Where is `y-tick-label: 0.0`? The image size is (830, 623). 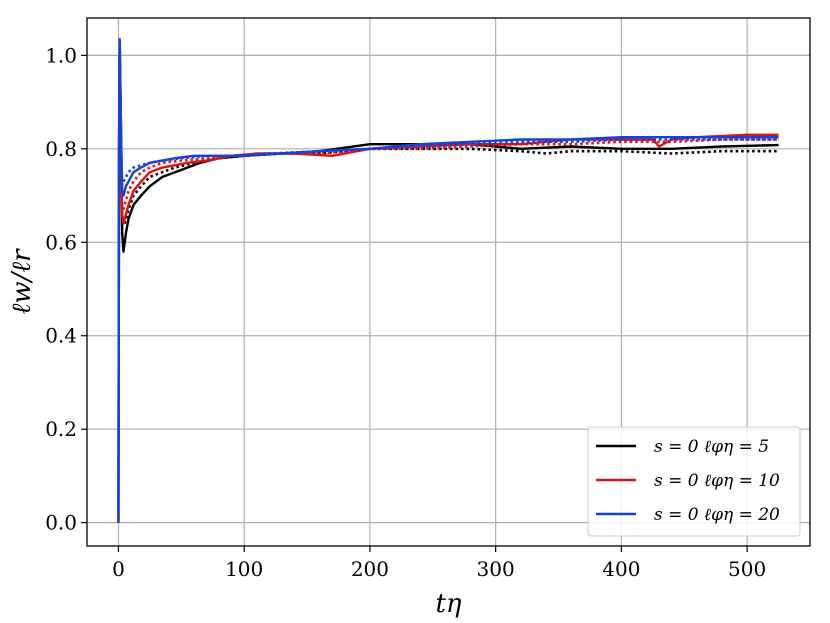
y-tick-label: 0.0 is located at coordinates (61, 523).